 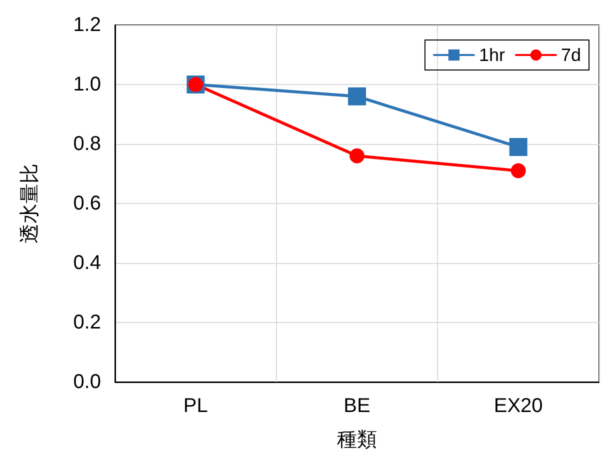 I want to click on y-tick-label: 0.4, so click(x=87, y=263).